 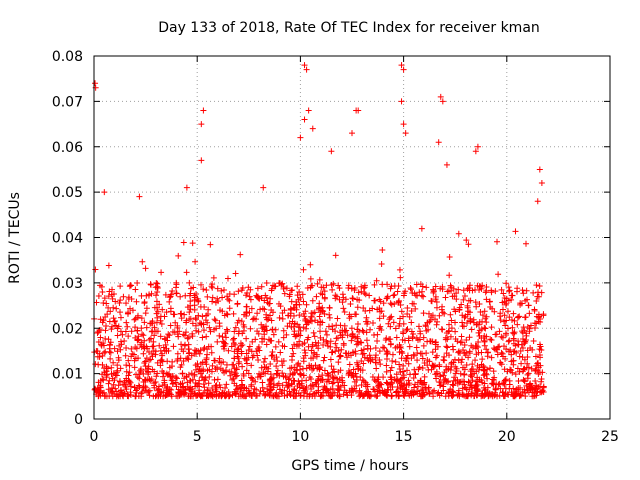 I want to click on x-tick-label: 0, so click(x=94, y=437).